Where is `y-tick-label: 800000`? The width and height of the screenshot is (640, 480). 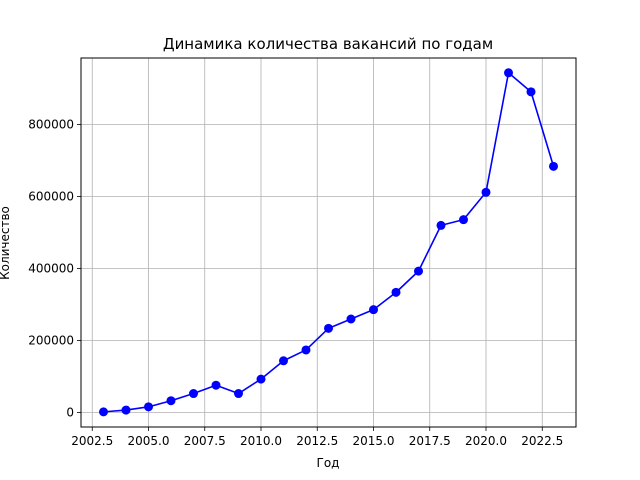
y-tick-label: 800000 is located at coordinates (51, 125).